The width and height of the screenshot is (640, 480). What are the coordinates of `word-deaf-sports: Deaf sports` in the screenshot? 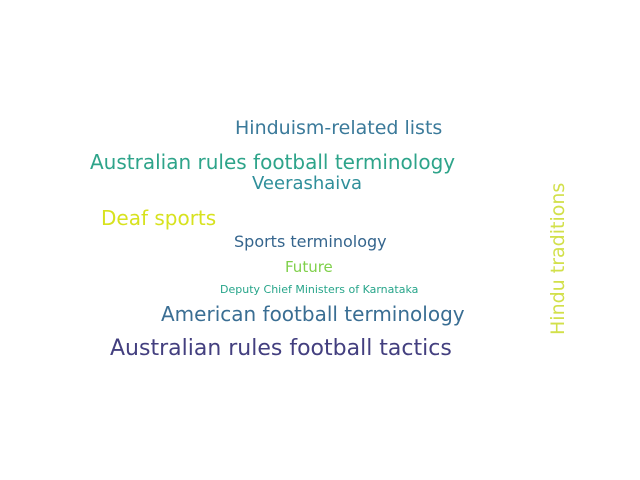 It's located at (159, 218).